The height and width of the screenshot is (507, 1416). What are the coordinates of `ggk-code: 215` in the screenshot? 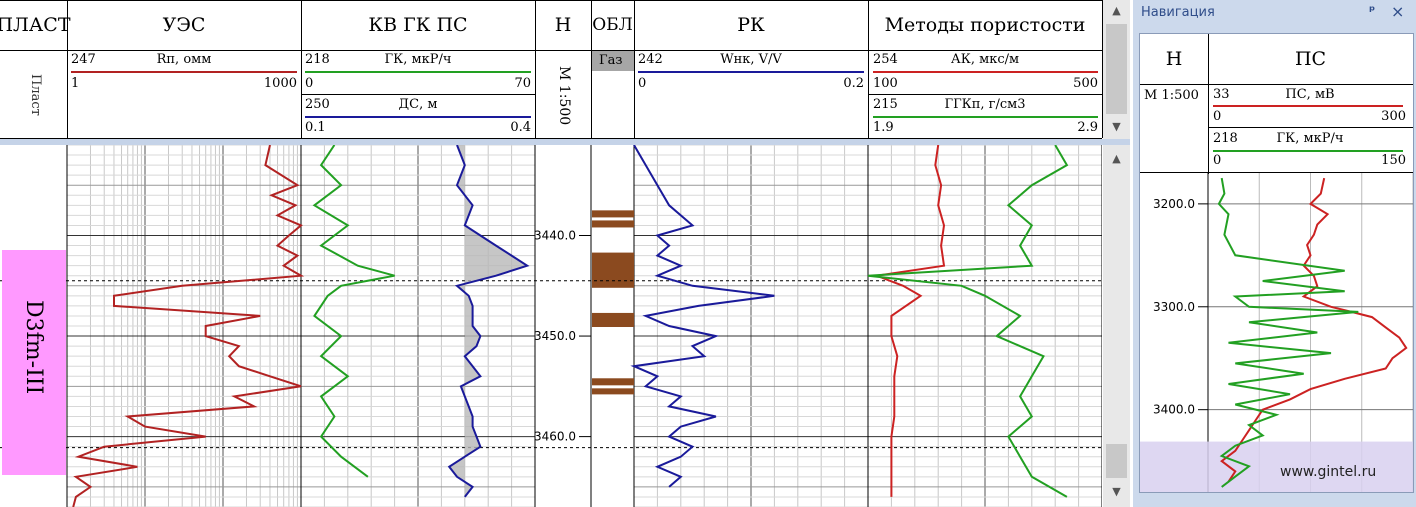 It's located at (885, 104).